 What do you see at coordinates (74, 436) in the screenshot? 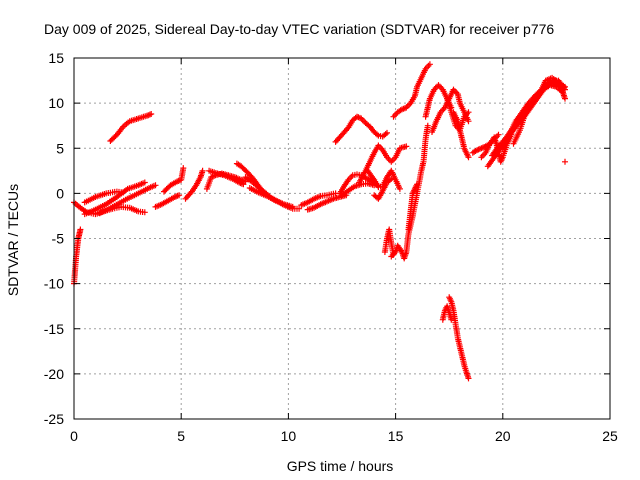
I see `x-tick-label: 0` at bounding box center [74, 436].